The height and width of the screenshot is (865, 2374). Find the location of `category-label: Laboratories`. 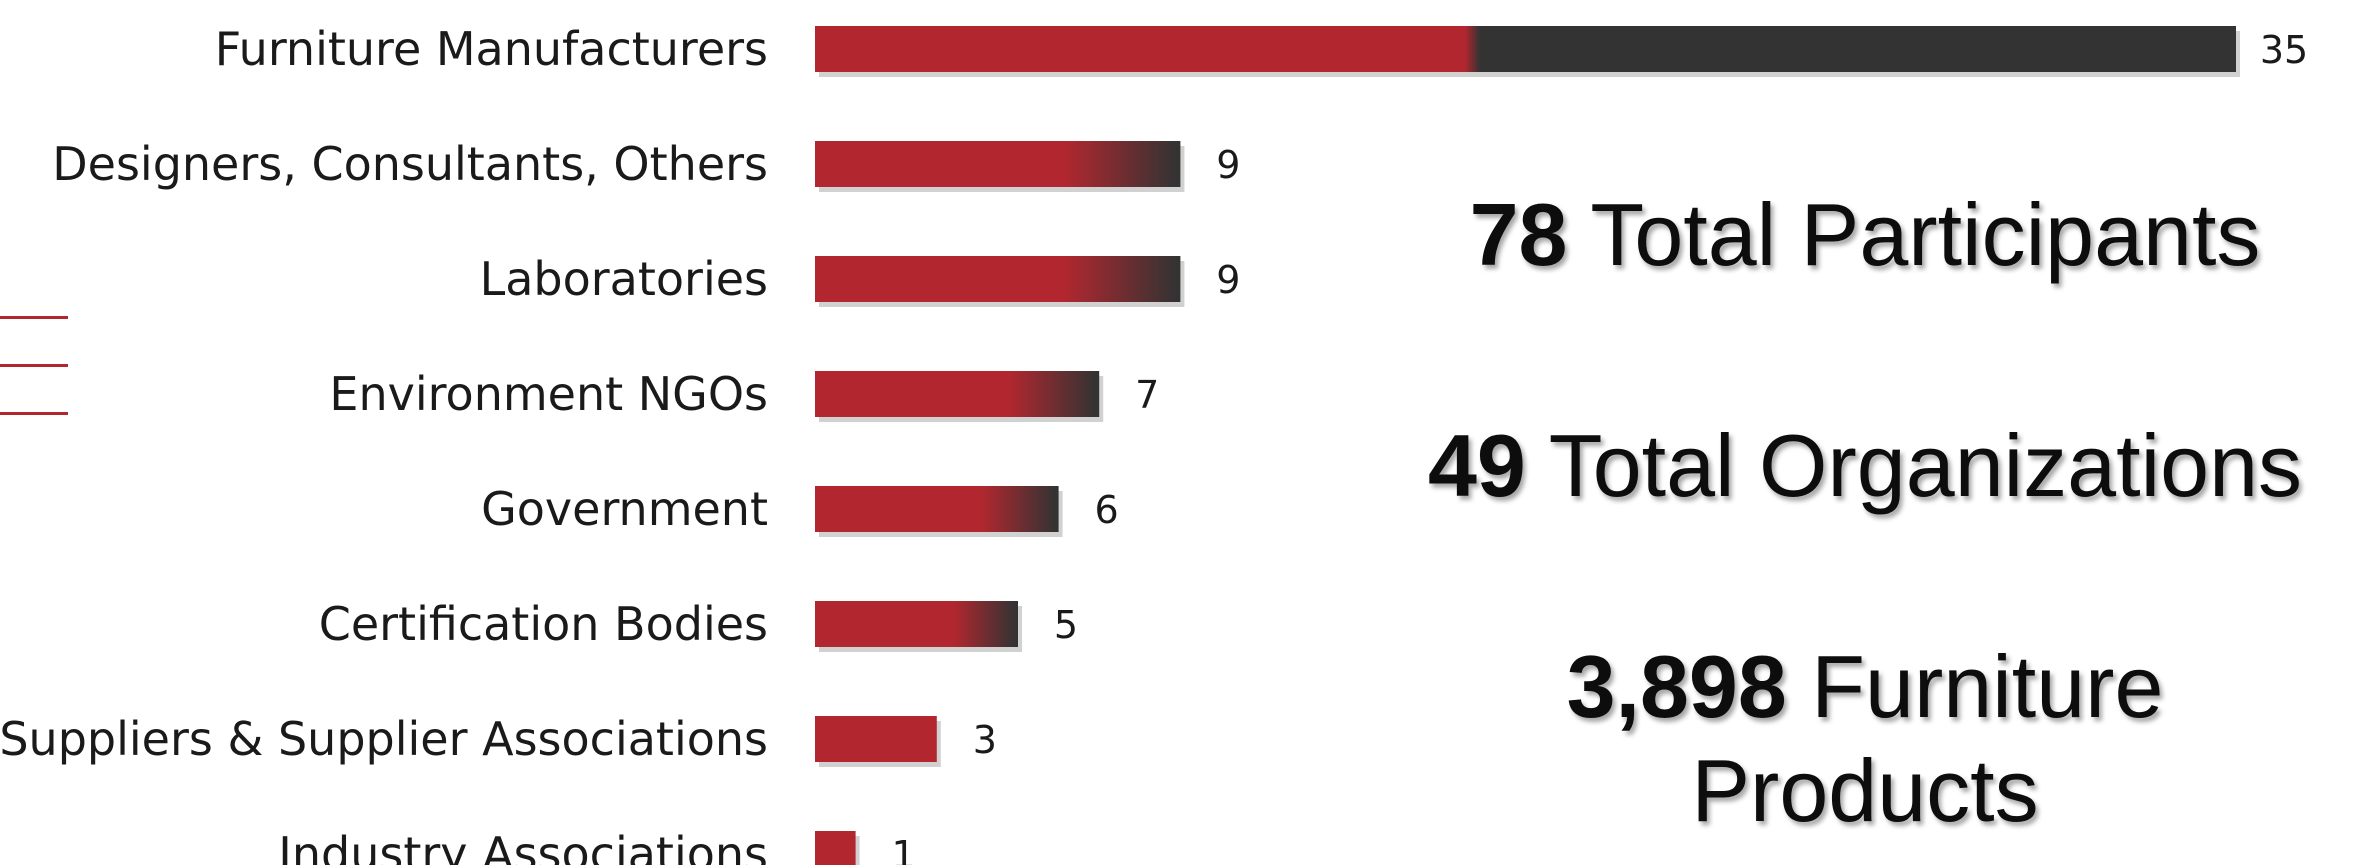

category-label: Laboratories is located at coordinates (624, 279).